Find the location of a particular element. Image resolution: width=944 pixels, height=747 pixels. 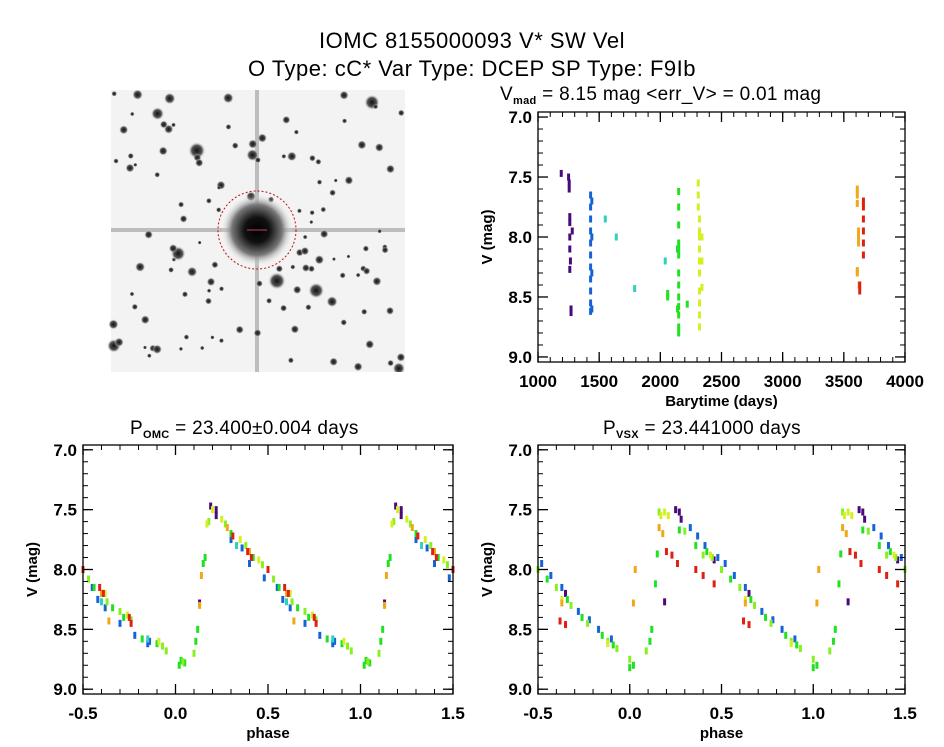

x-tick-label: 1500 is located at coordinates (599, 381).